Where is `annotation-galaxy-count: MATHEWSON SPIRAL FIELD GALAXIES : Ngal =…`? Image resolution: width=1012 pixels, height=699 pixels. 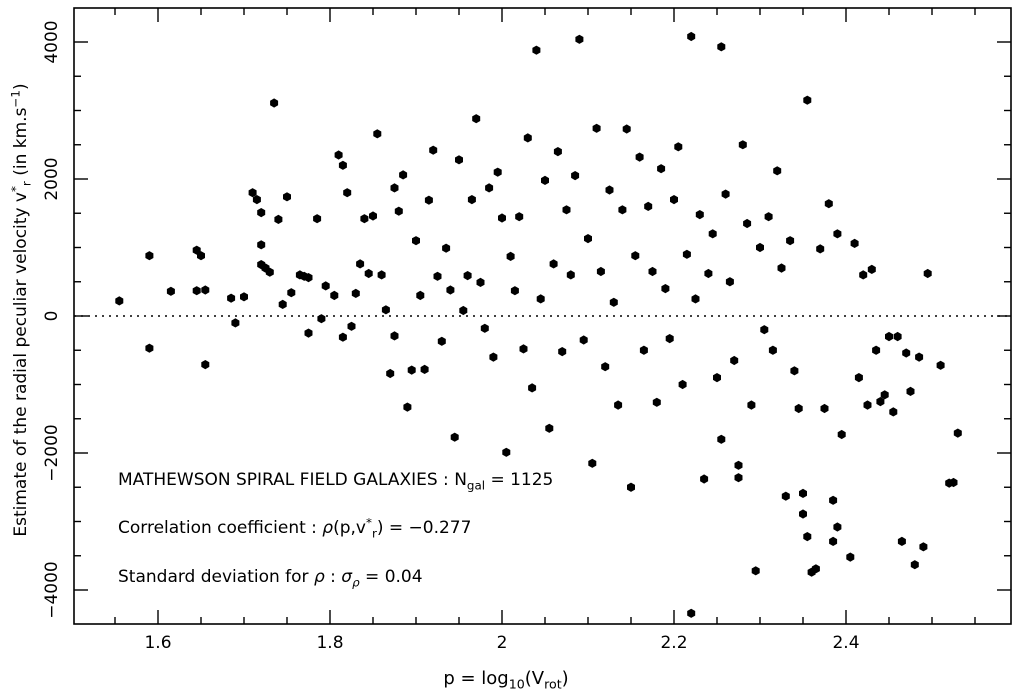 annotation-galaxy-count: MATHEWSON SPIRAL FIELD GALAXIES : Ngal =… is located at coordinates (336, 481).